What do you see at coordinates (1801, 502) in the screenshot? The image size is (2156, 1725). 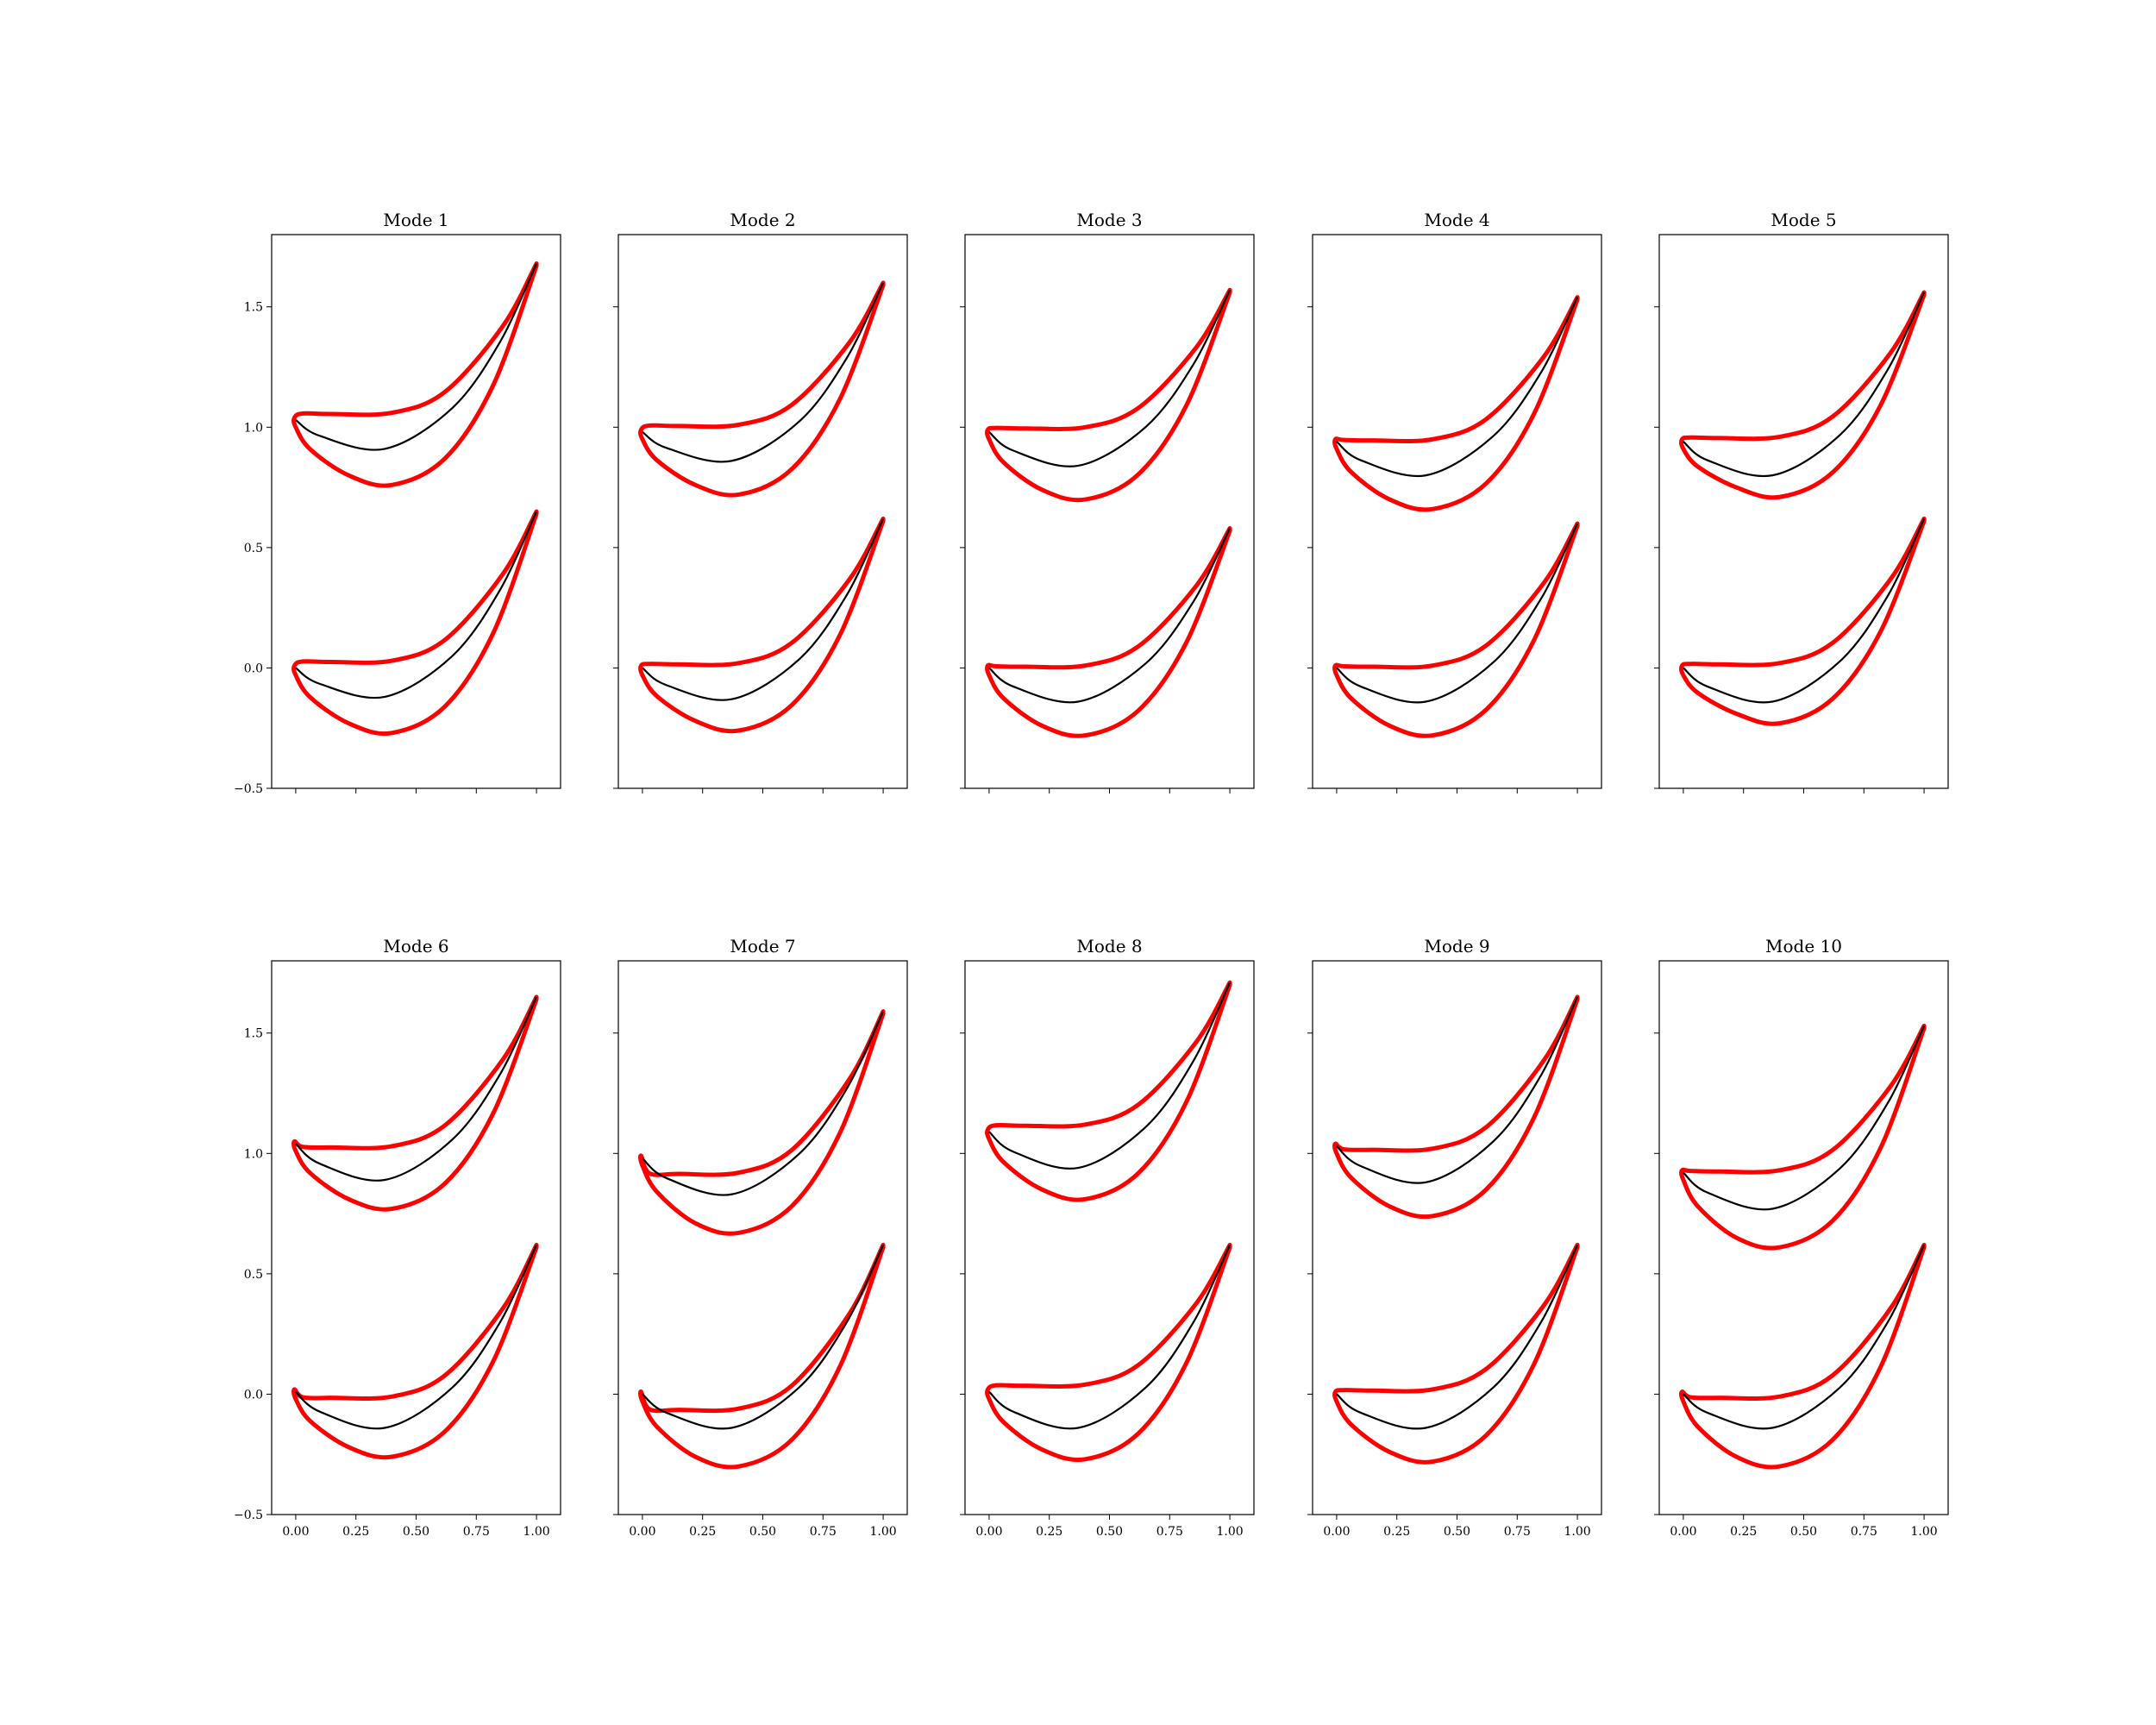 I see `subplot-mode-5: Mode 5` at bounding box center [1801, 502].